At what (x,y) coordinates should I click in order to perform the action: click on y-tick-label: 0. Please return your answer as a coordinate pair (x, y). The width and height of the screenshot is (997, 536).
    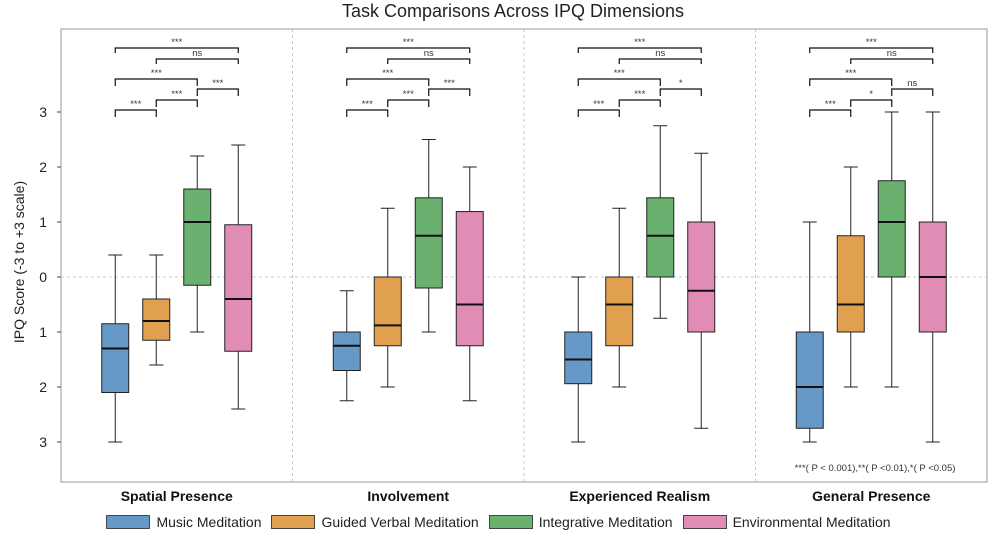
    Looking at the image, I should click on (43, 277).